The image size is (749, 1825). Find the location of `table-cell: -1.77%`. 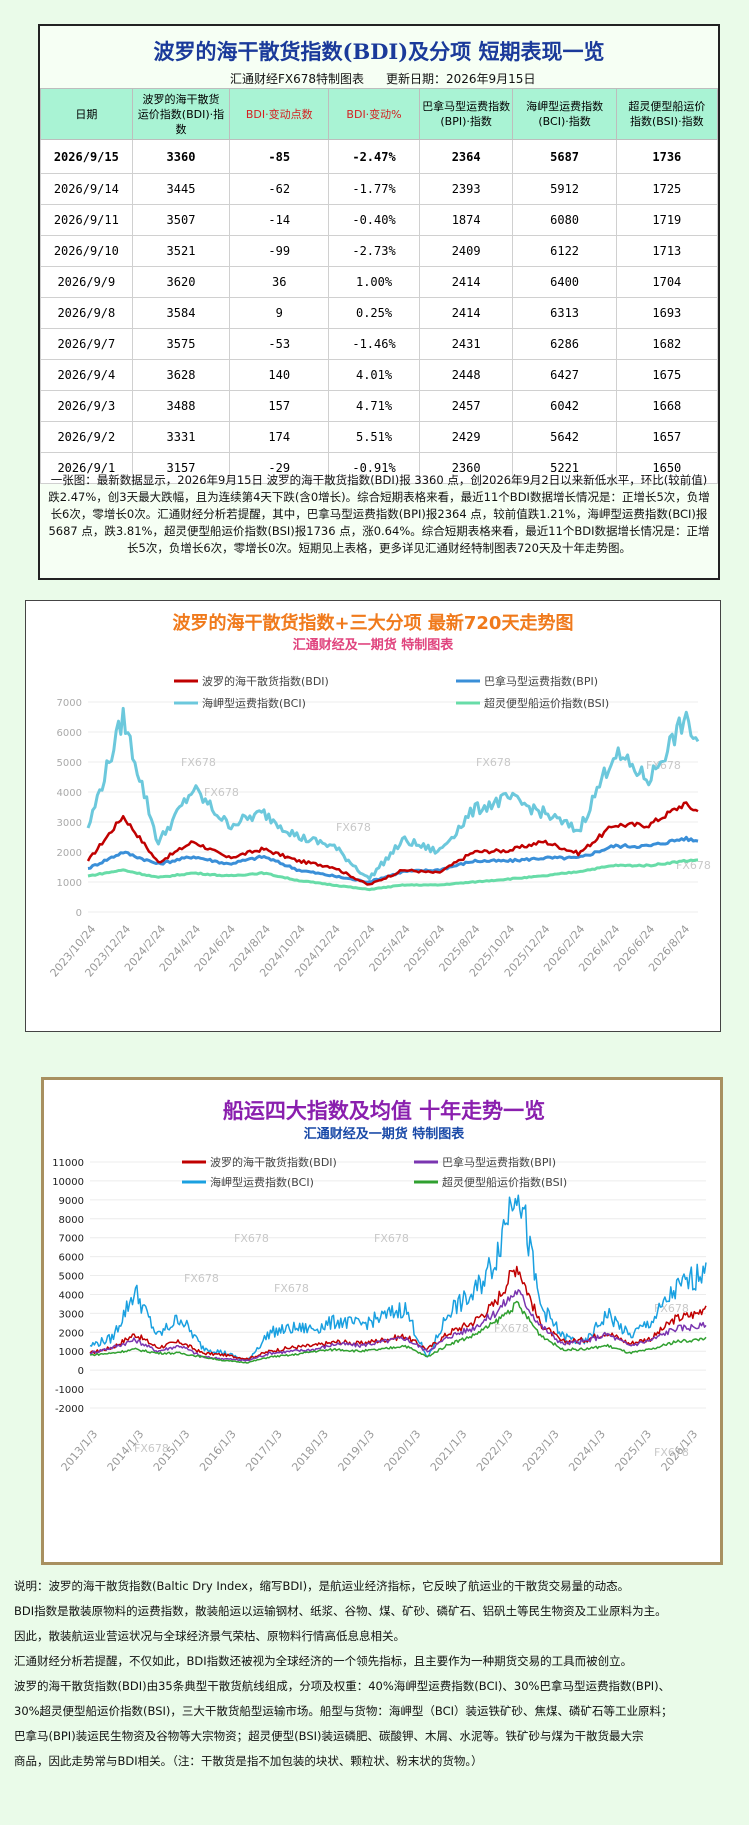

table-cell: -1.77% is located at coordinates (374, 189).